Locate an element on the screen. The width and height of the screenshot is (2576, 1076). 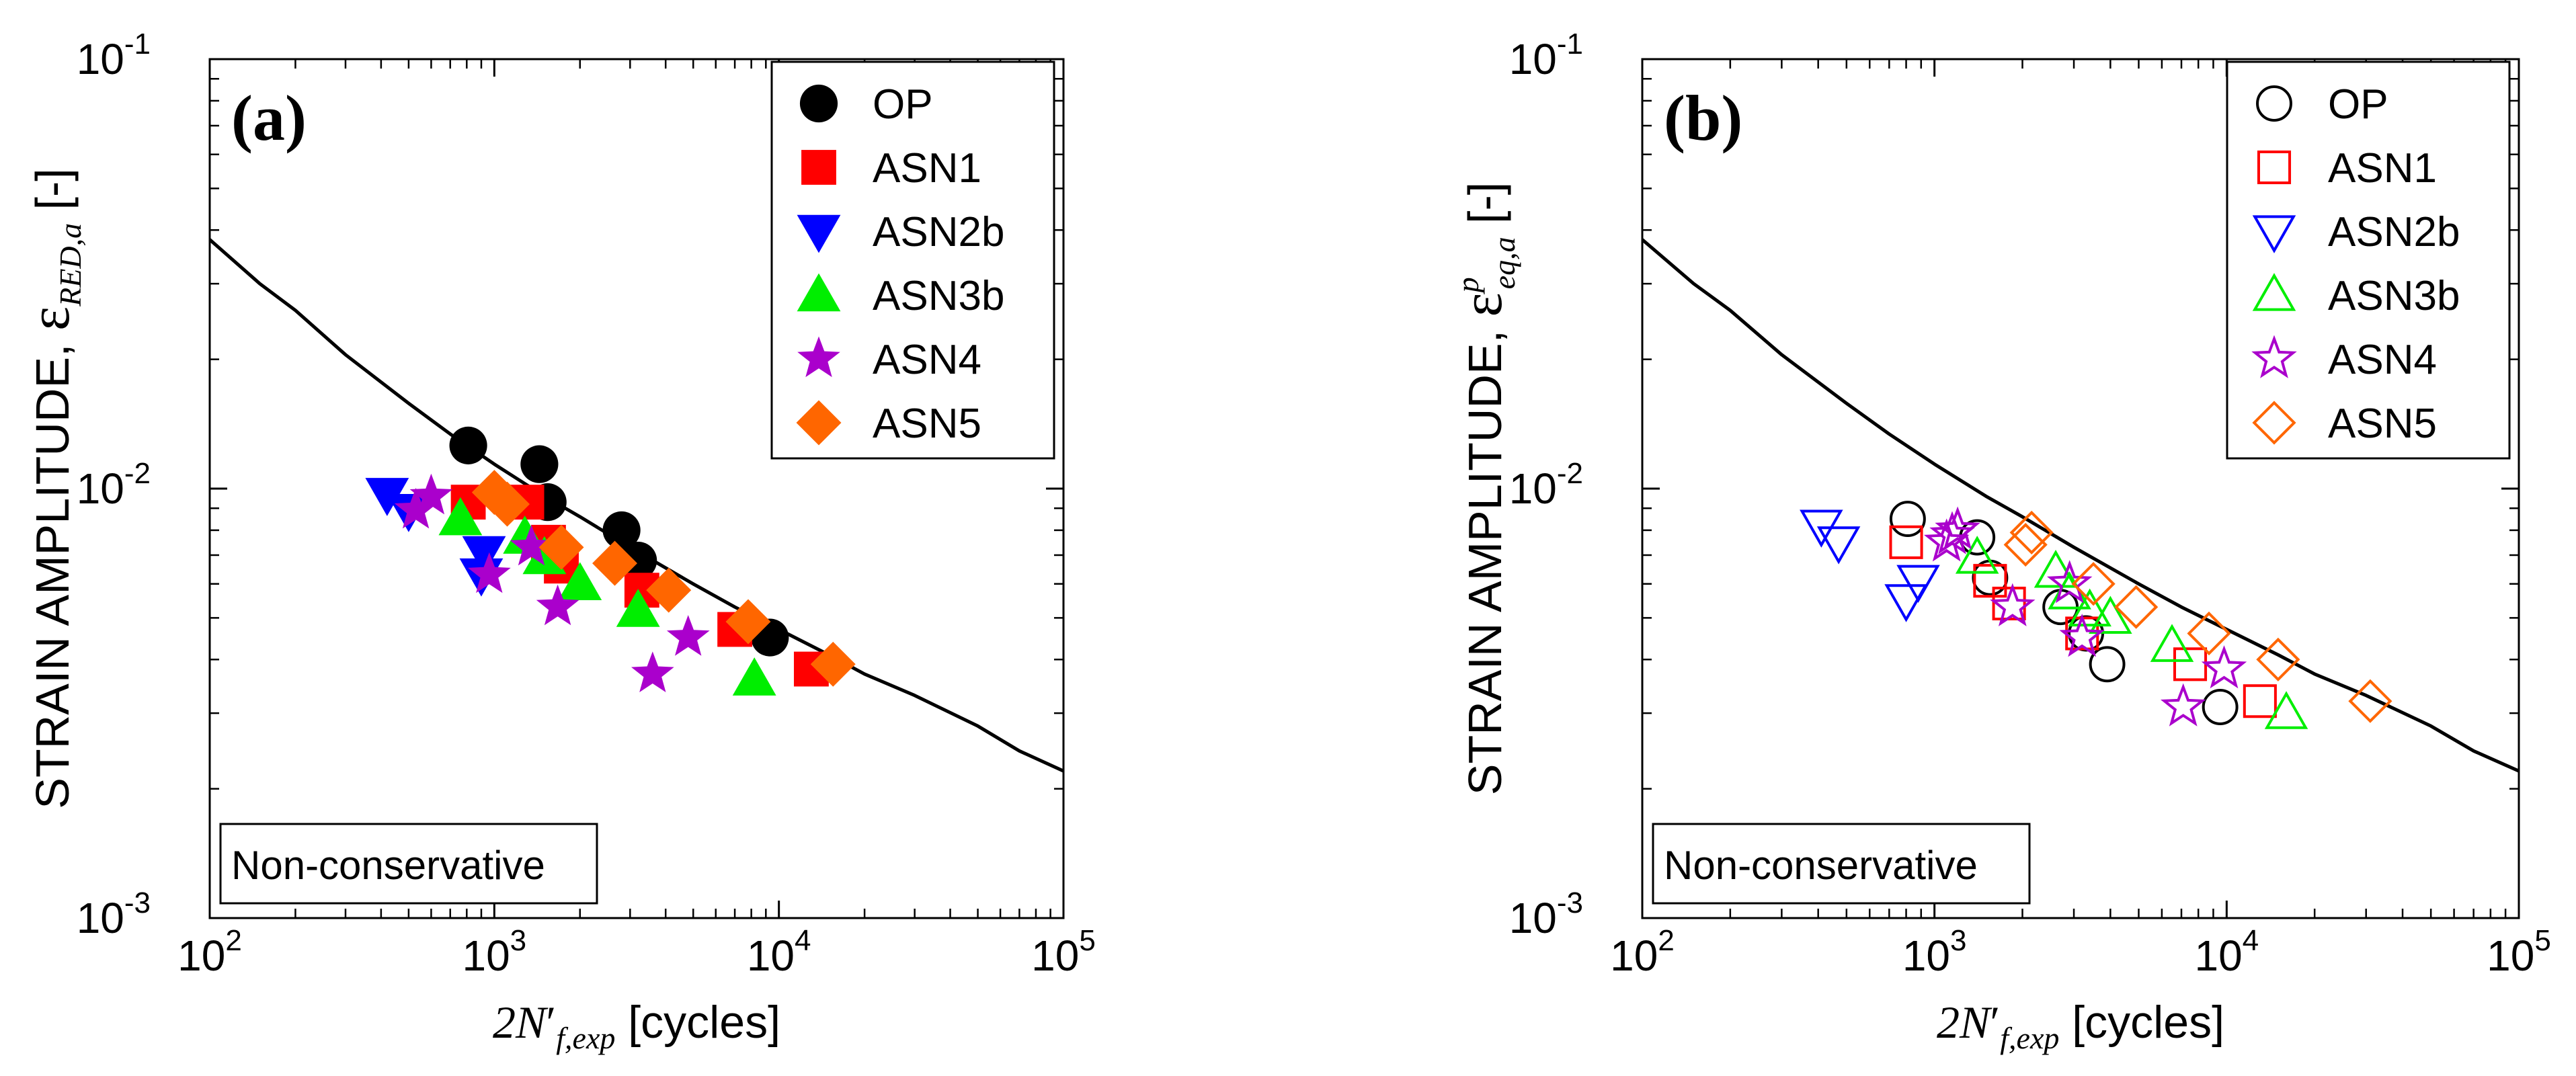
panel-a-y-axis-title: STRAIN AMPLITUDE, εRED,a [-] is located at coordinates (52, 488).